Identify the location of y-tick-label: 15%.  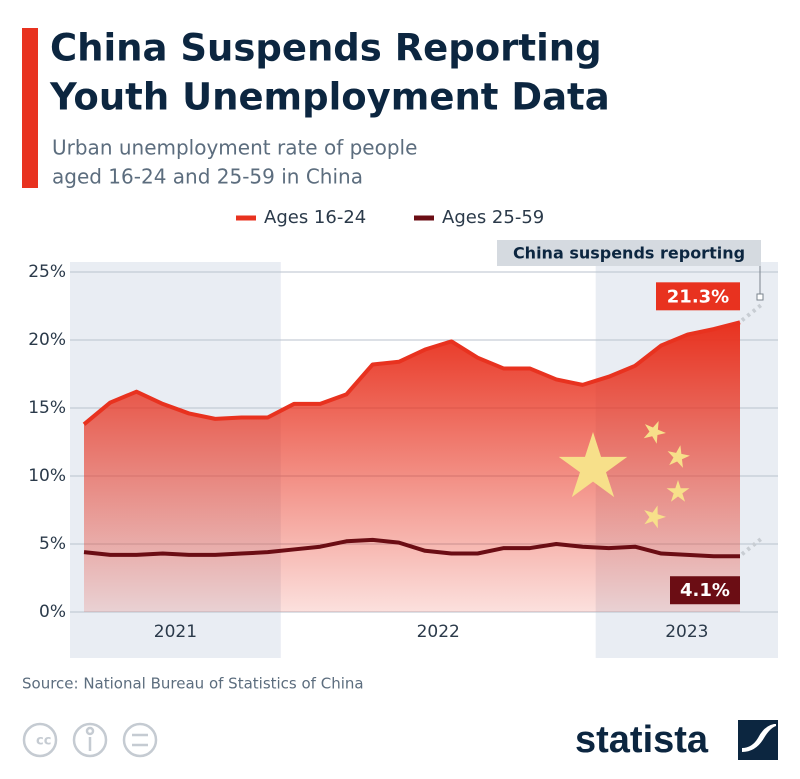
(47, 408).